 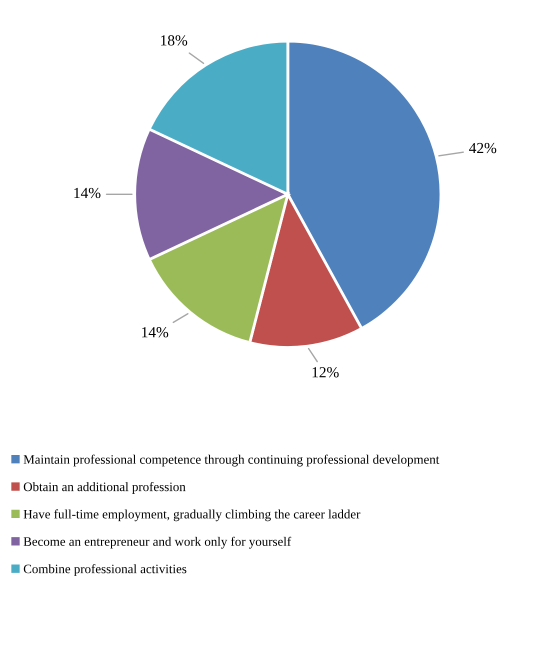 What do you see at coordinates (105, 570) in the screenshot?
I see `legend-label: Combine professional activities` at bounding box center [105, 570].